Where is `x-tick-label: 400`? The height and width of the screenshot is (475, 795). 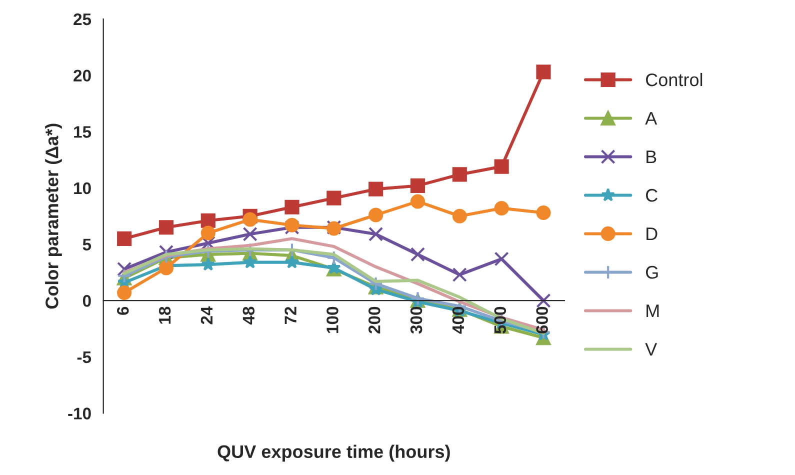 x-tick-label: 400 is located at coordinates (458, 320).